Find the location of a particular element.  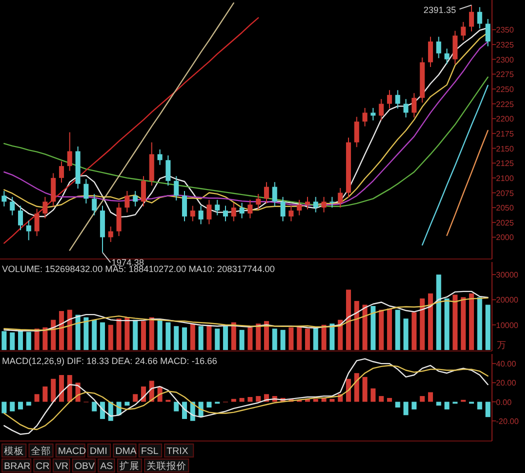

text: MACD is located at coordinates (72, 451).